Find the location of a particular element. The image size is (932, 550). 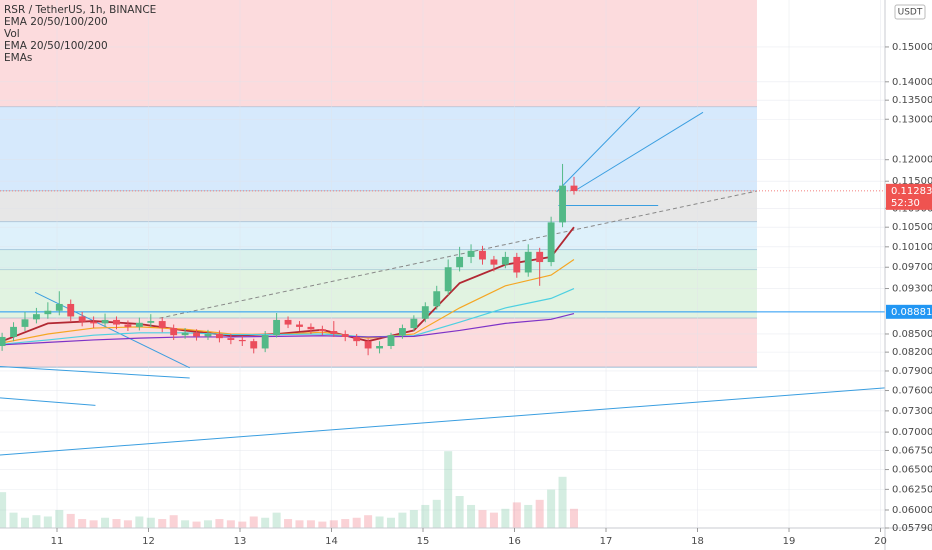

y-tick-label: 0.10500 is located at coordinates (912, 227).